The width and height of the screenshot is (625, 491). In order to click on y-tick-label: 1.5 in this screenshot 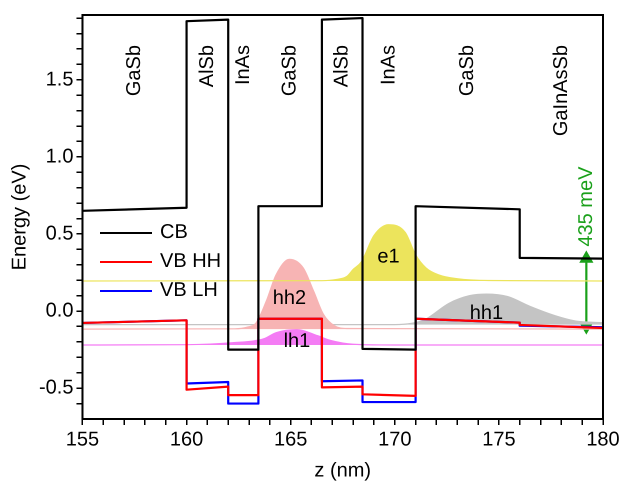, I will do `click(60, 79)`.